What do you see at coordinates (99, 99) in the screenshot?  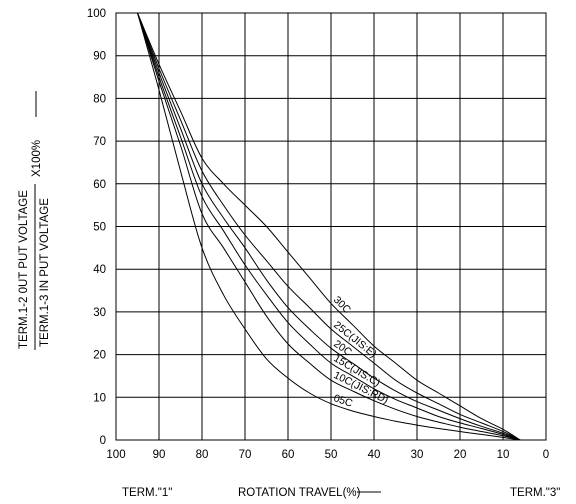 I see `y-tick-label: 80` at bounding box center [99, 99].